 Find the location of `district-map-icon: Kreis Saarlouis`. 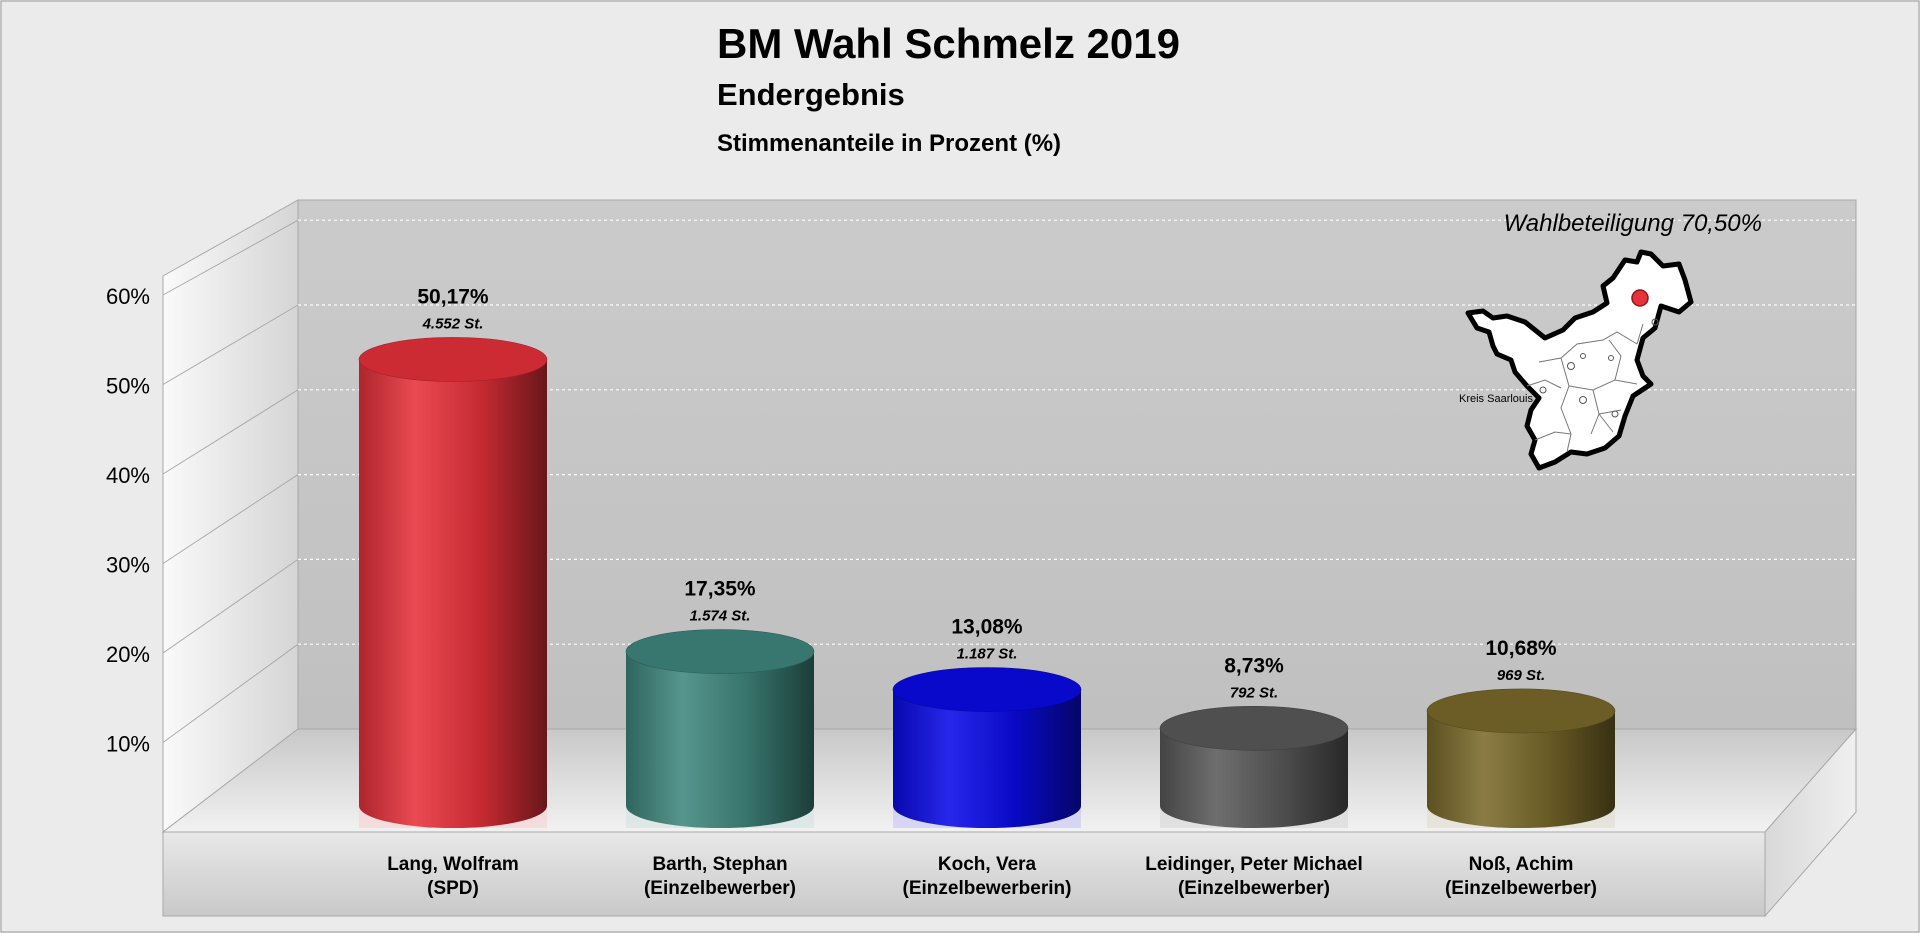

district-map-icon: Kreis Saarlouis is located at coordinates (1576, 360).